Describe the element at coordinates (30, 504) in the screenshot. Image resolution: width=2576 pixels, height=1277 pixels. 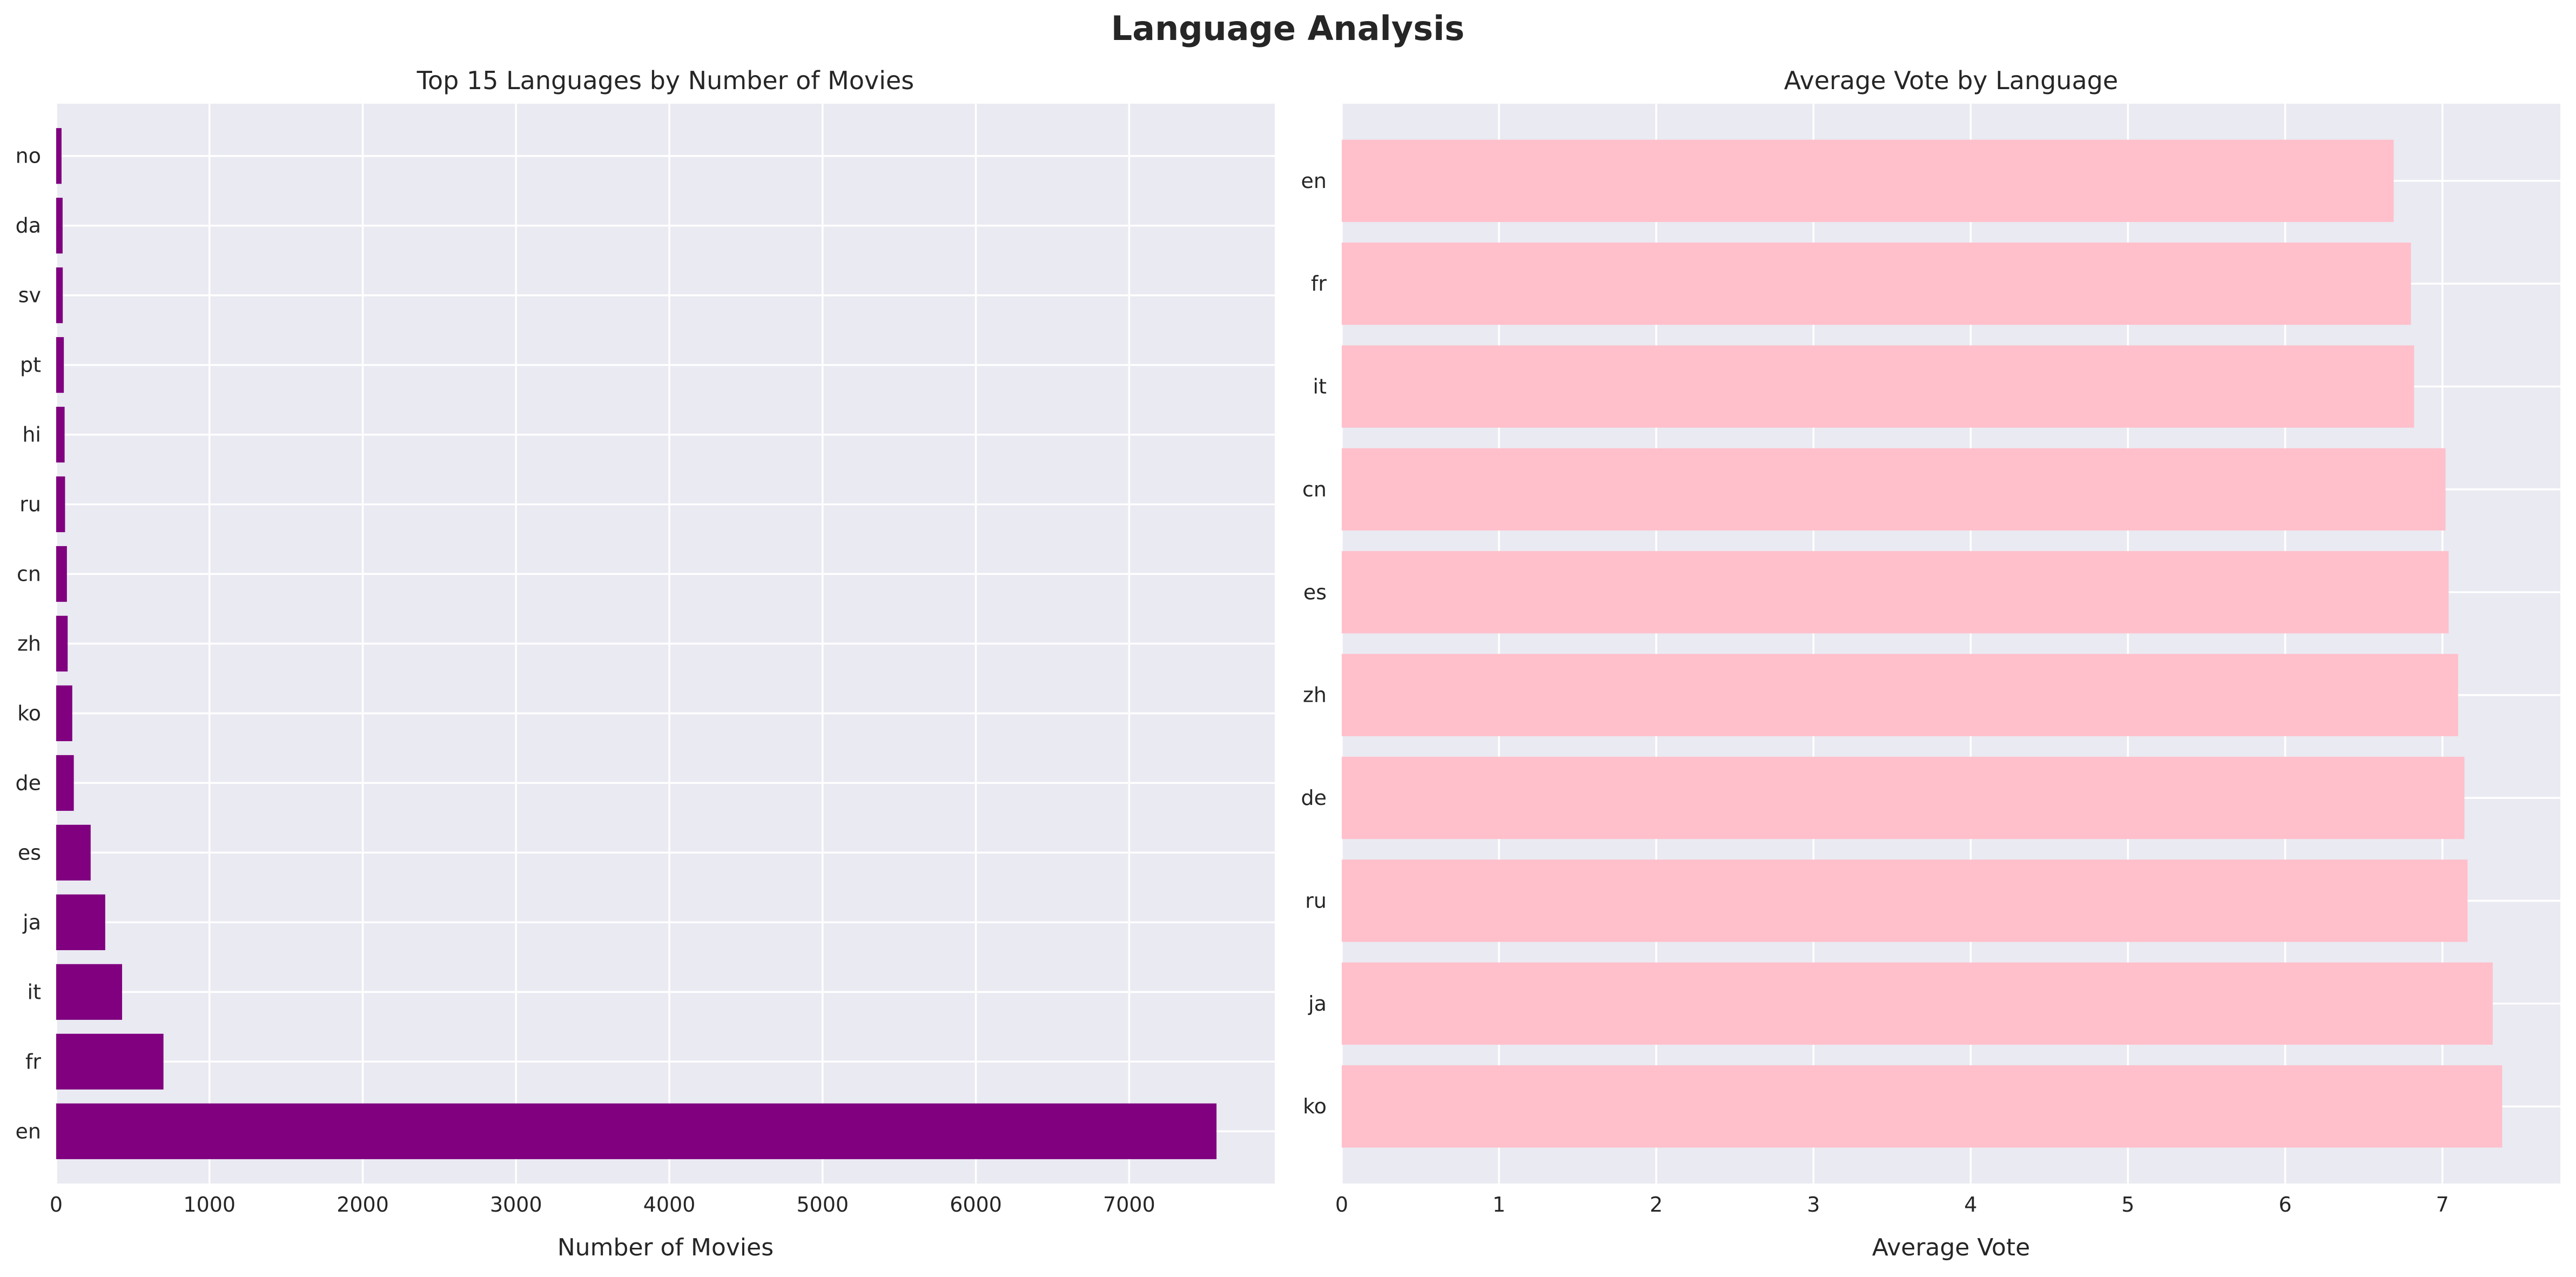
I see `left-y-tick-label: ru` at that location.